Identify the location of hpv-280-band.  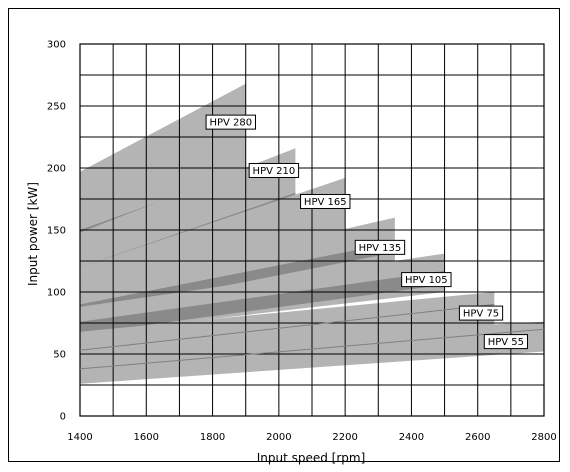
(163, 163).